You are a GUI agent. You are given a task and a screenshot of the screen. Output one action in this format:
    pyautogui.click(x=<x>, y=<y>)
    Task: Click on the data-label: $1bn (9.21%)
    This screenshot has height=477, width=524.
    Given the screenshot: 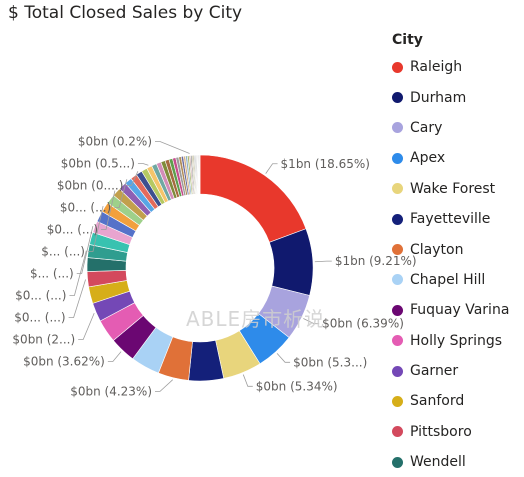 What is the action you would take?
    pyautogui.click(x=376, y=261)
    